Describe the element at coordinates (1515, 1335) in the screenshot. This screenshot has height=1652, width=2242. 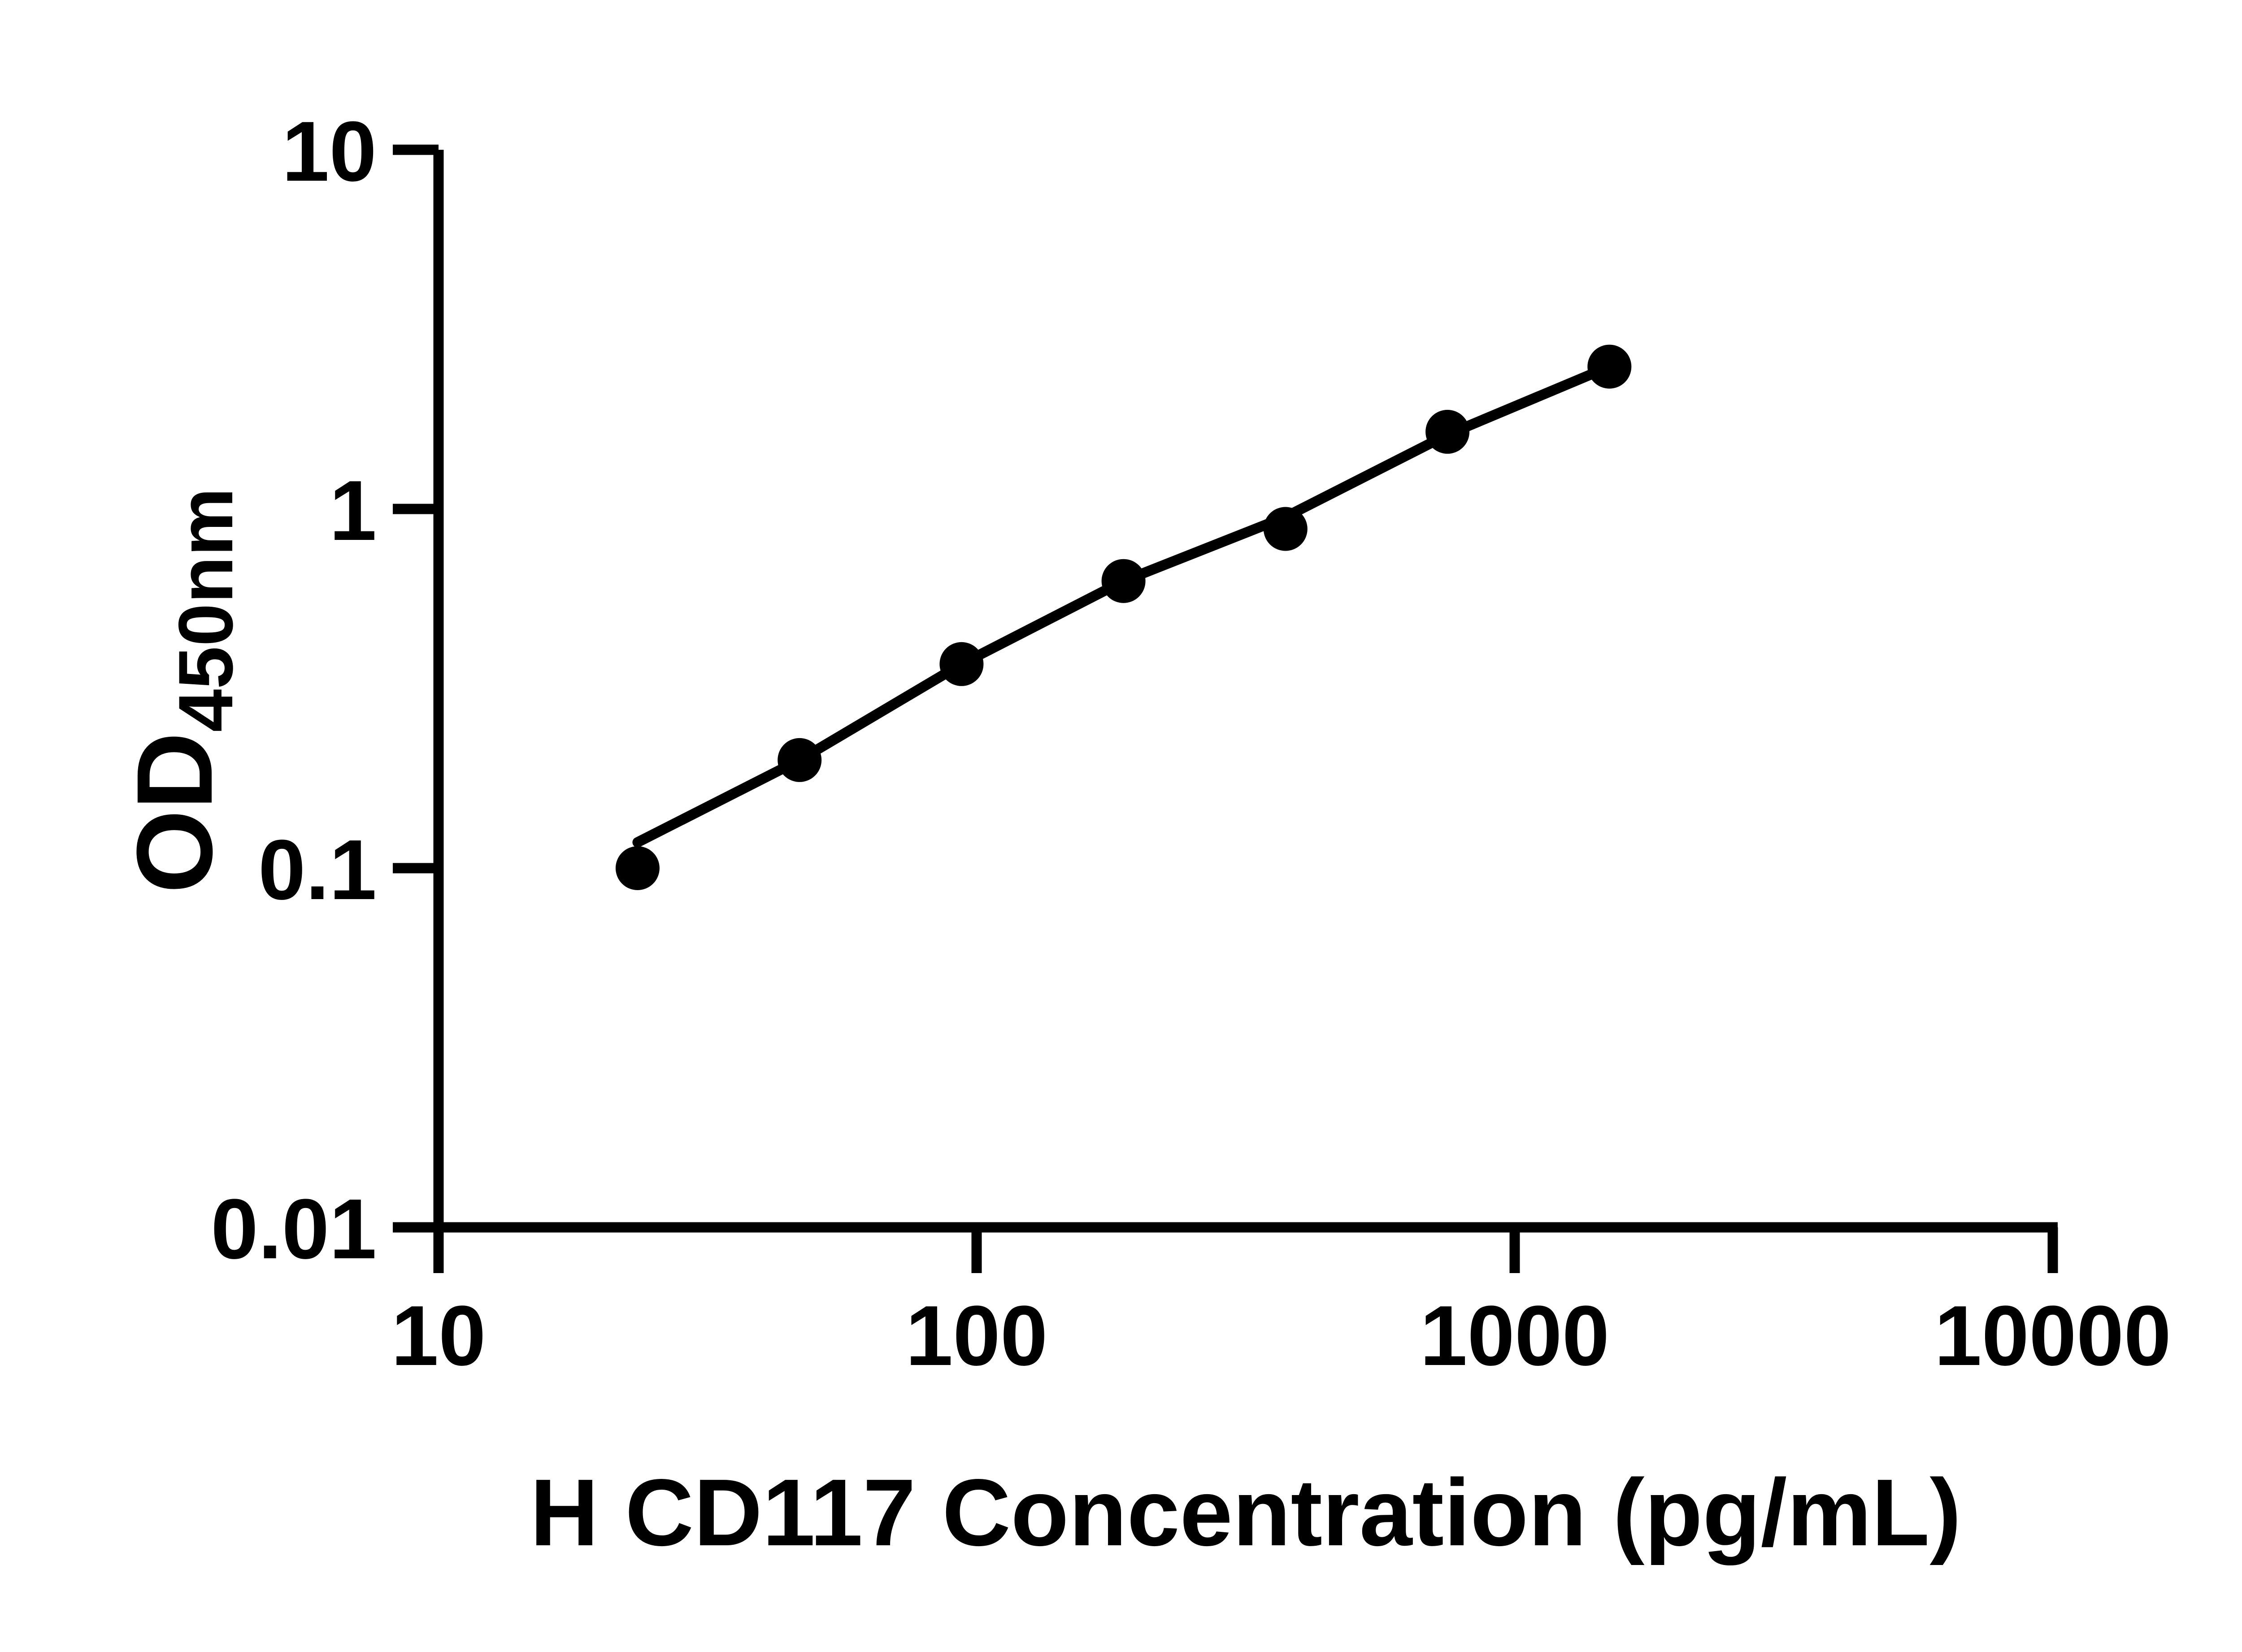
I see `x-tick-label: 1000` at that location.